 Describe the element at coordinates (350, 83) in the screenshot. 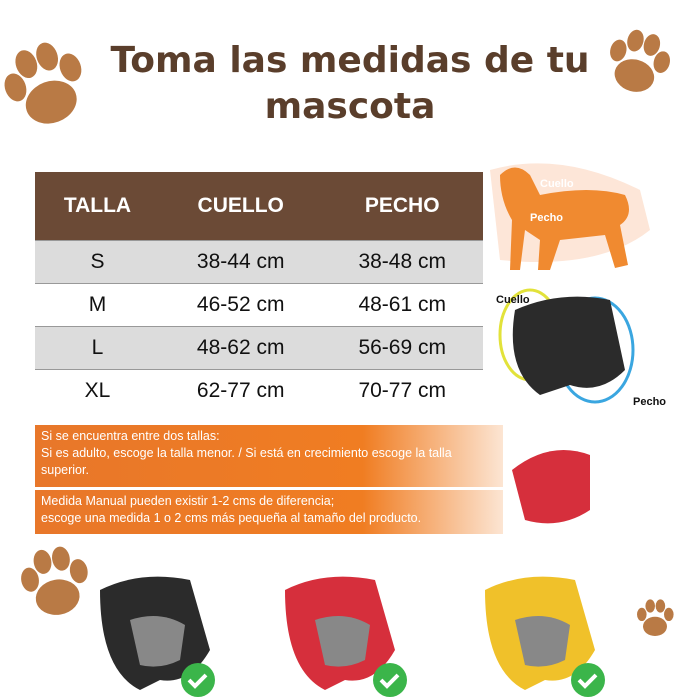

I see `title: Toma las medidas de tu mascota` at that location.